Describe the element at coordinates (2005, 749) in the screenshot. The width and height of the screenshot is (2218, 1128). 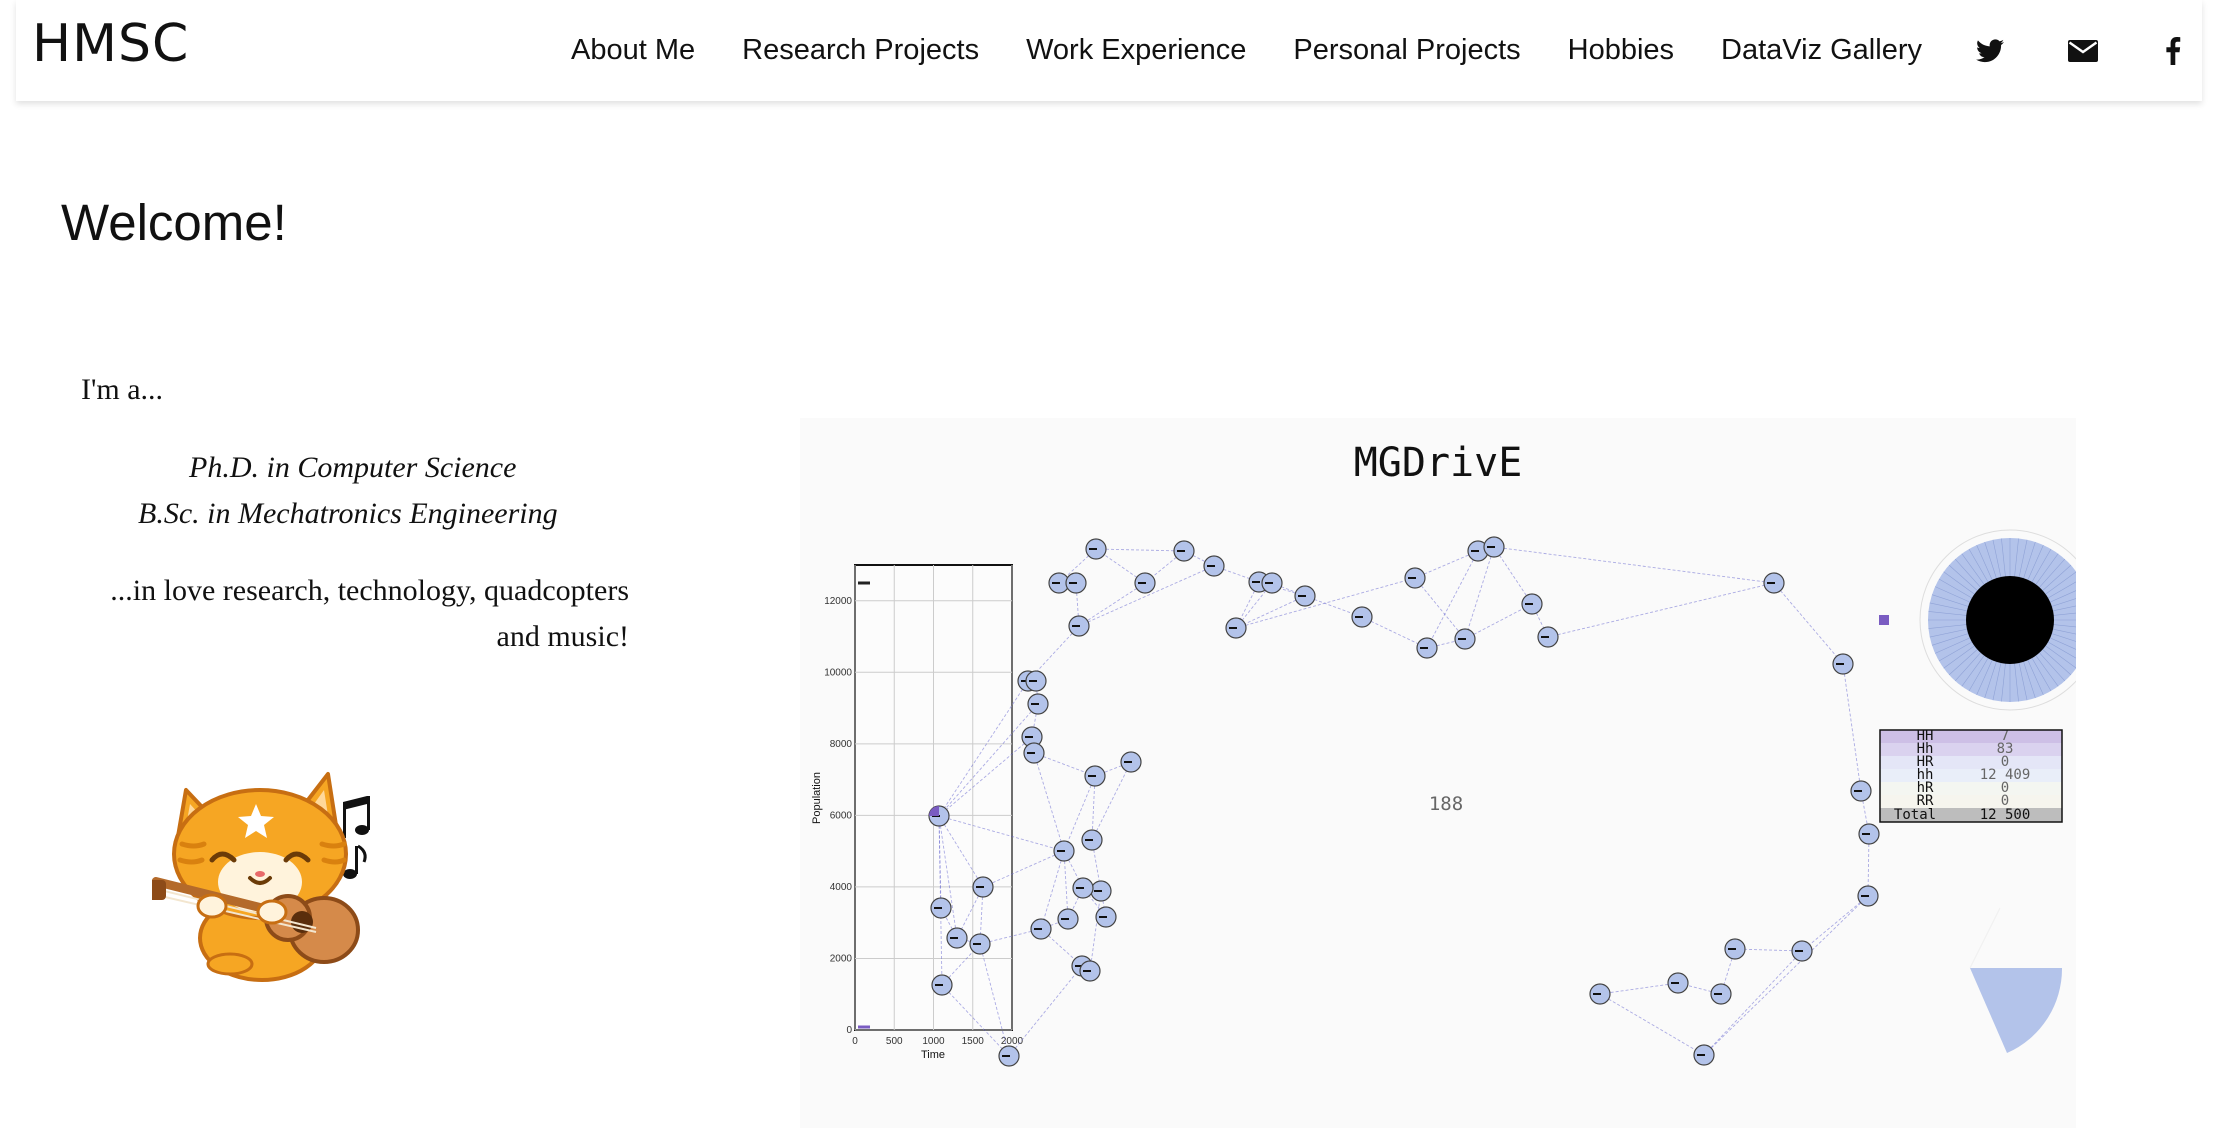
I see `genotype-count: 83` at that location.